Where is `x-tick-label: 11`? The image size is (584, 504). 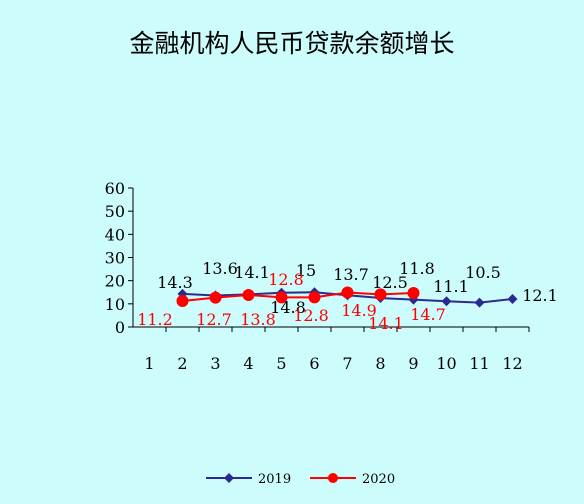
x-tick-label: 11 is located at coordinates (479, 363).